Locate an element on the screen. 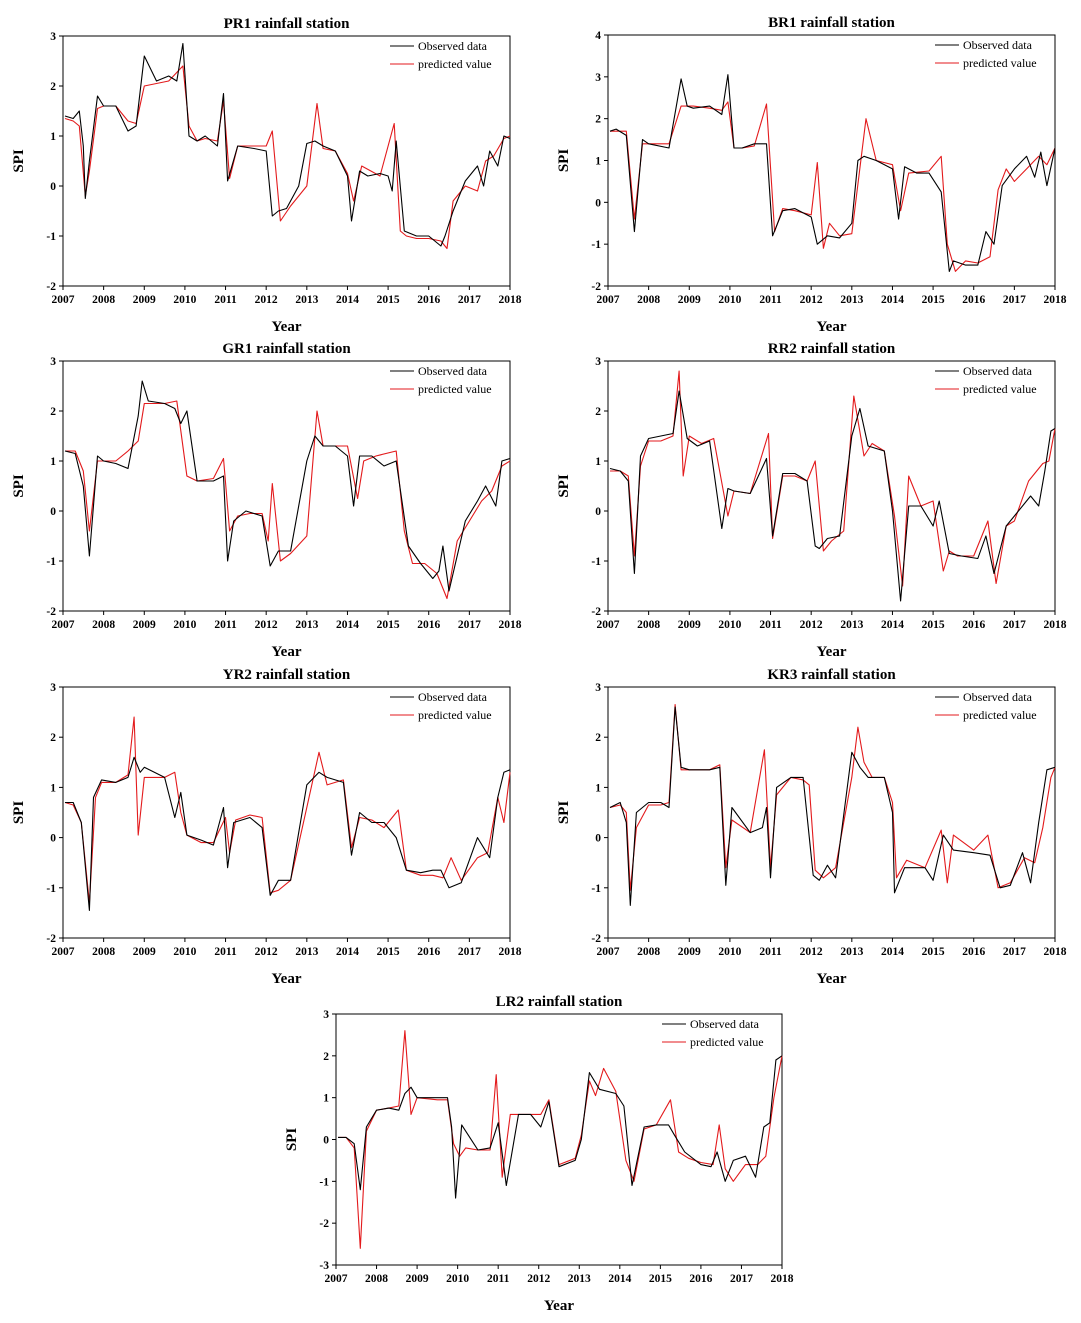  panel-5-y-tick-label: 1 is located at coordinates (53, 788).